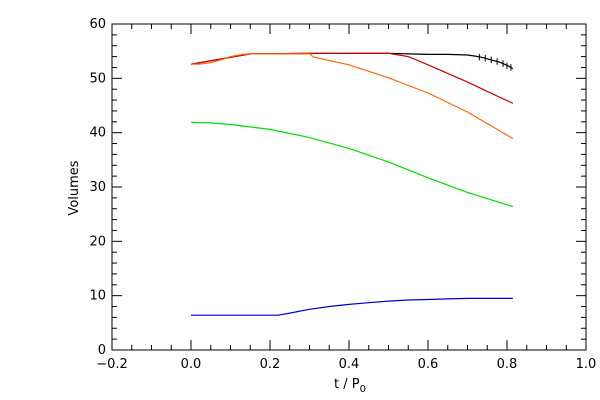  What do you see at coordinates (349, 364) in the screenshot?
I see `x-tick-label: 0.4` at bounding box center [349, 364].